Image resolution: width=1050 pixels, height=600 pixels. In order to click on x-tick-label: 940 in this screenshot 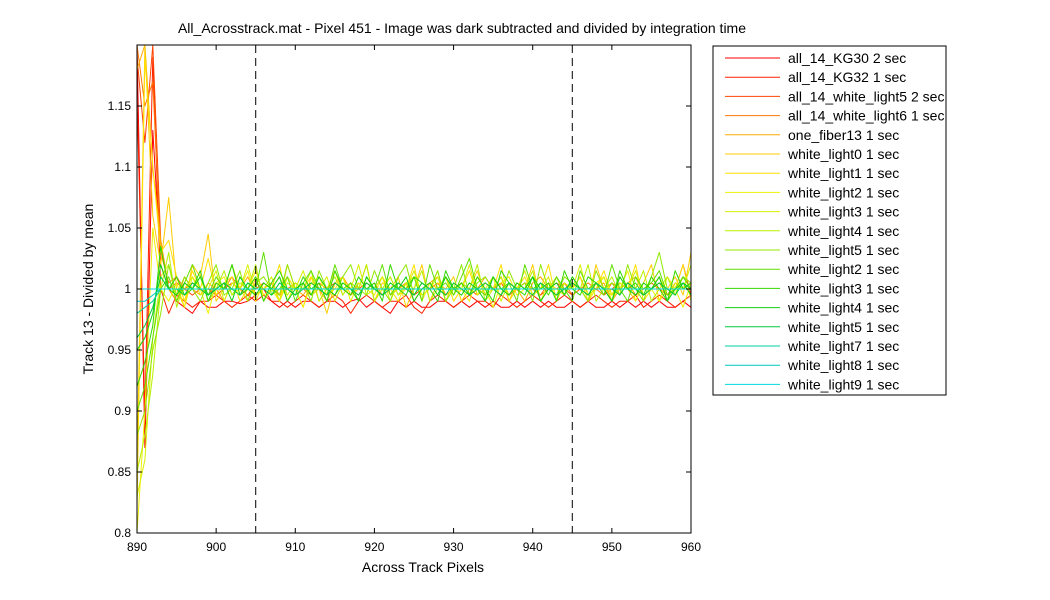, I will do `click(533, 547)`.